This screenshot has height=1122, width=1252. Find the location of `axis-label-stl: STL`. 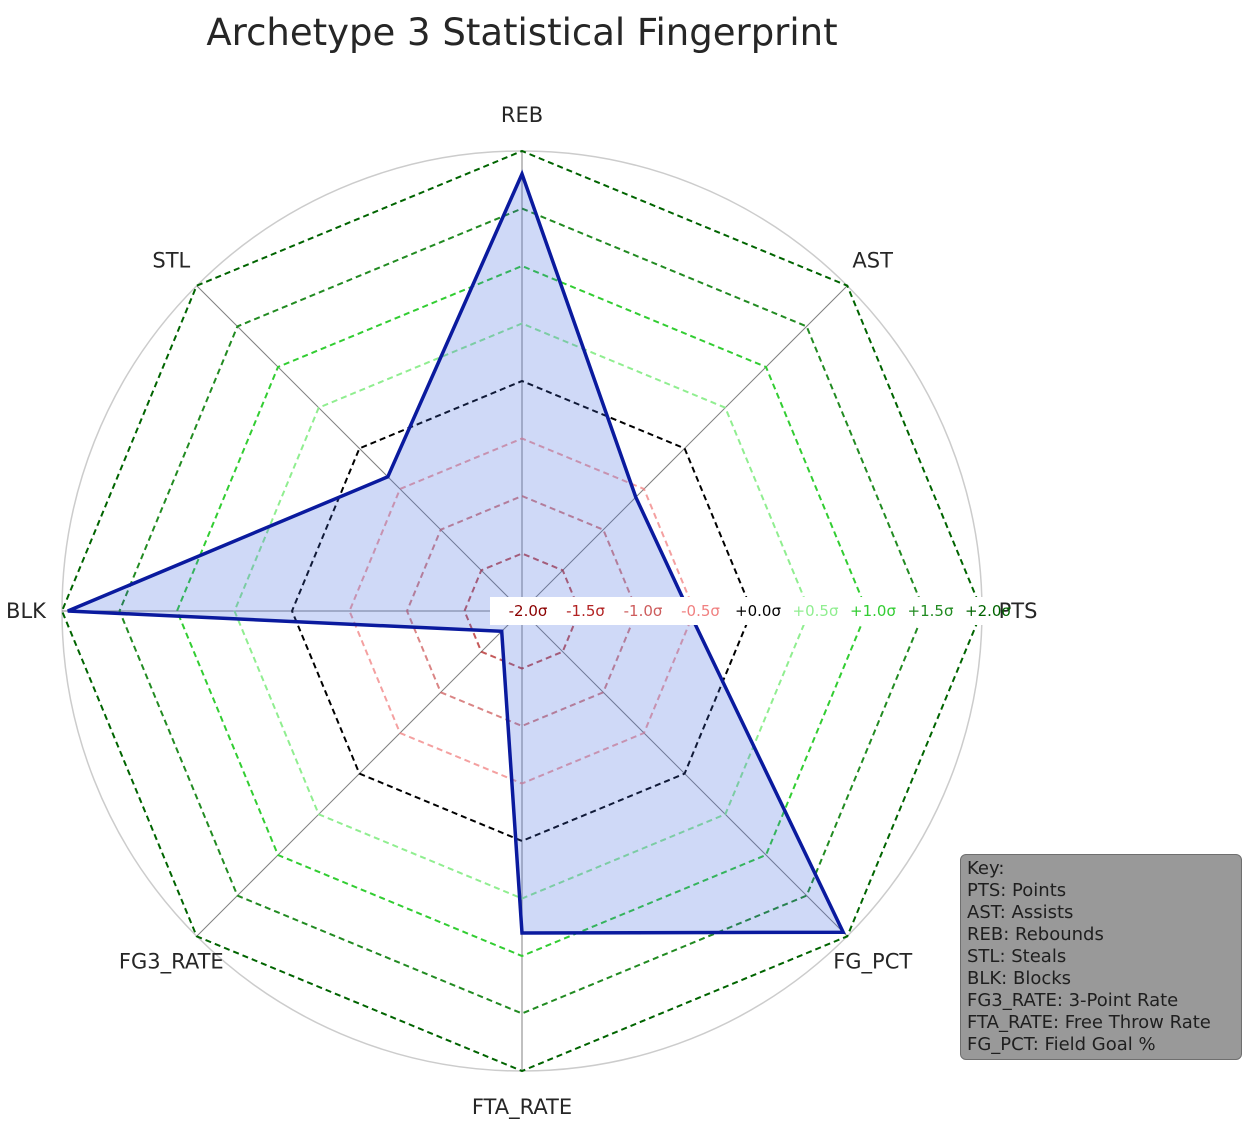

axis-label-stl: STL is located at coordinates (171, 260).